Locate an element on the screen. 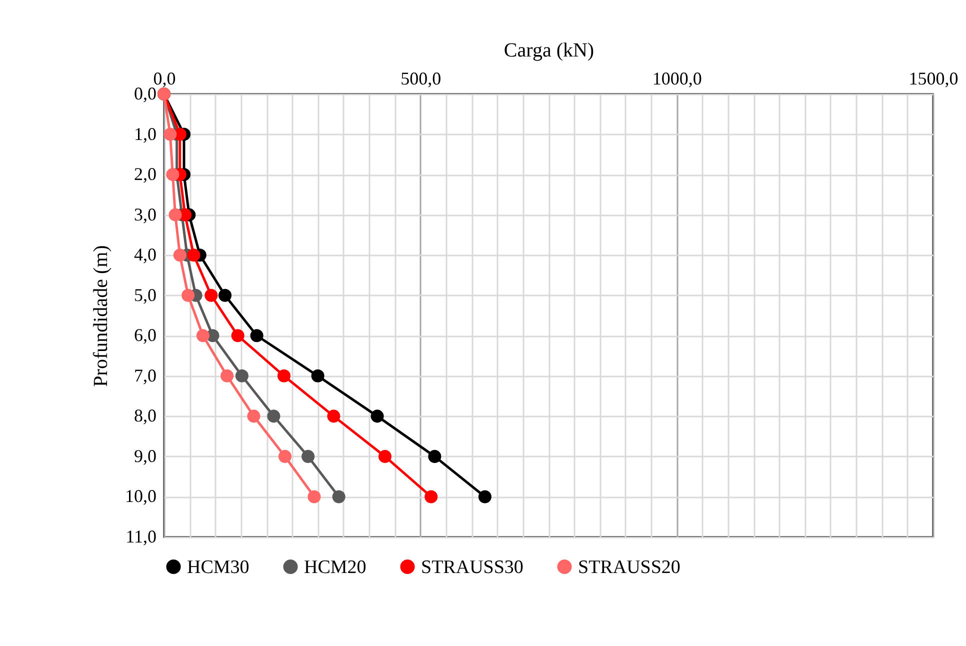  legend-label: STRAUSS30 is located at coordinates (472, 567).